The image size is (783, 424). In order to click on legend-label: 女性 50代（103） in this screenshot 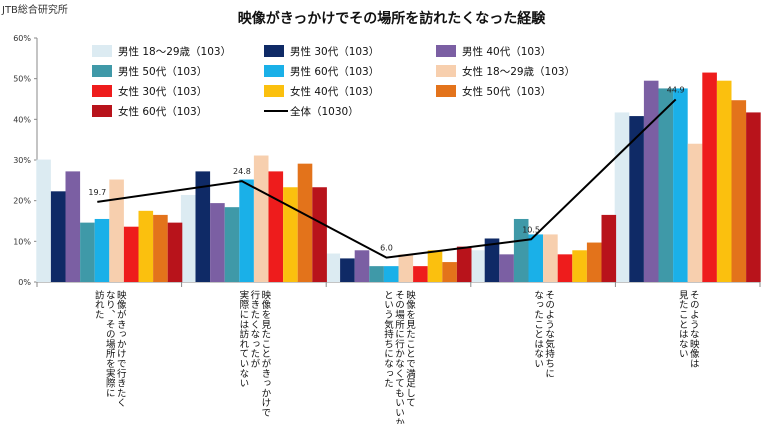, I will do `click(506, 91)`.